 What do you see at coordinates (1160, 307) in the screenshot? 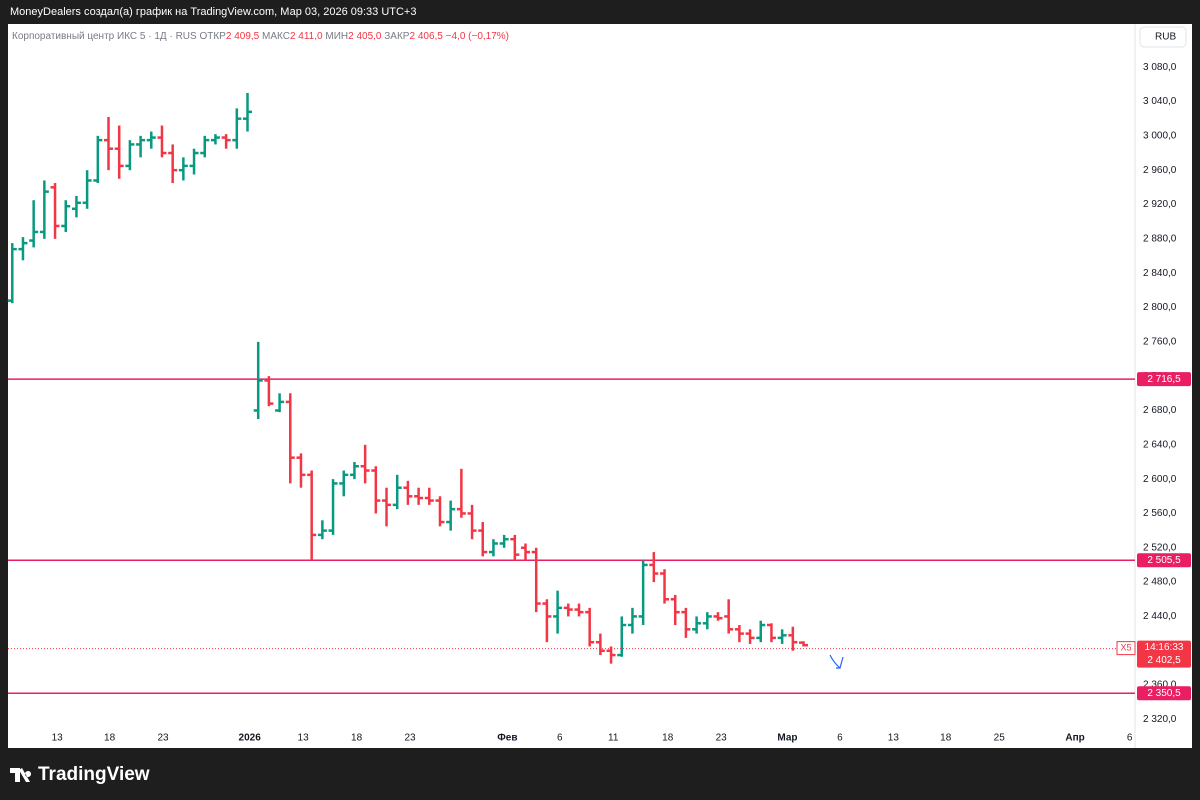
I see `y-tick-label: 2 800,0` at bounding box center [1160, 307].